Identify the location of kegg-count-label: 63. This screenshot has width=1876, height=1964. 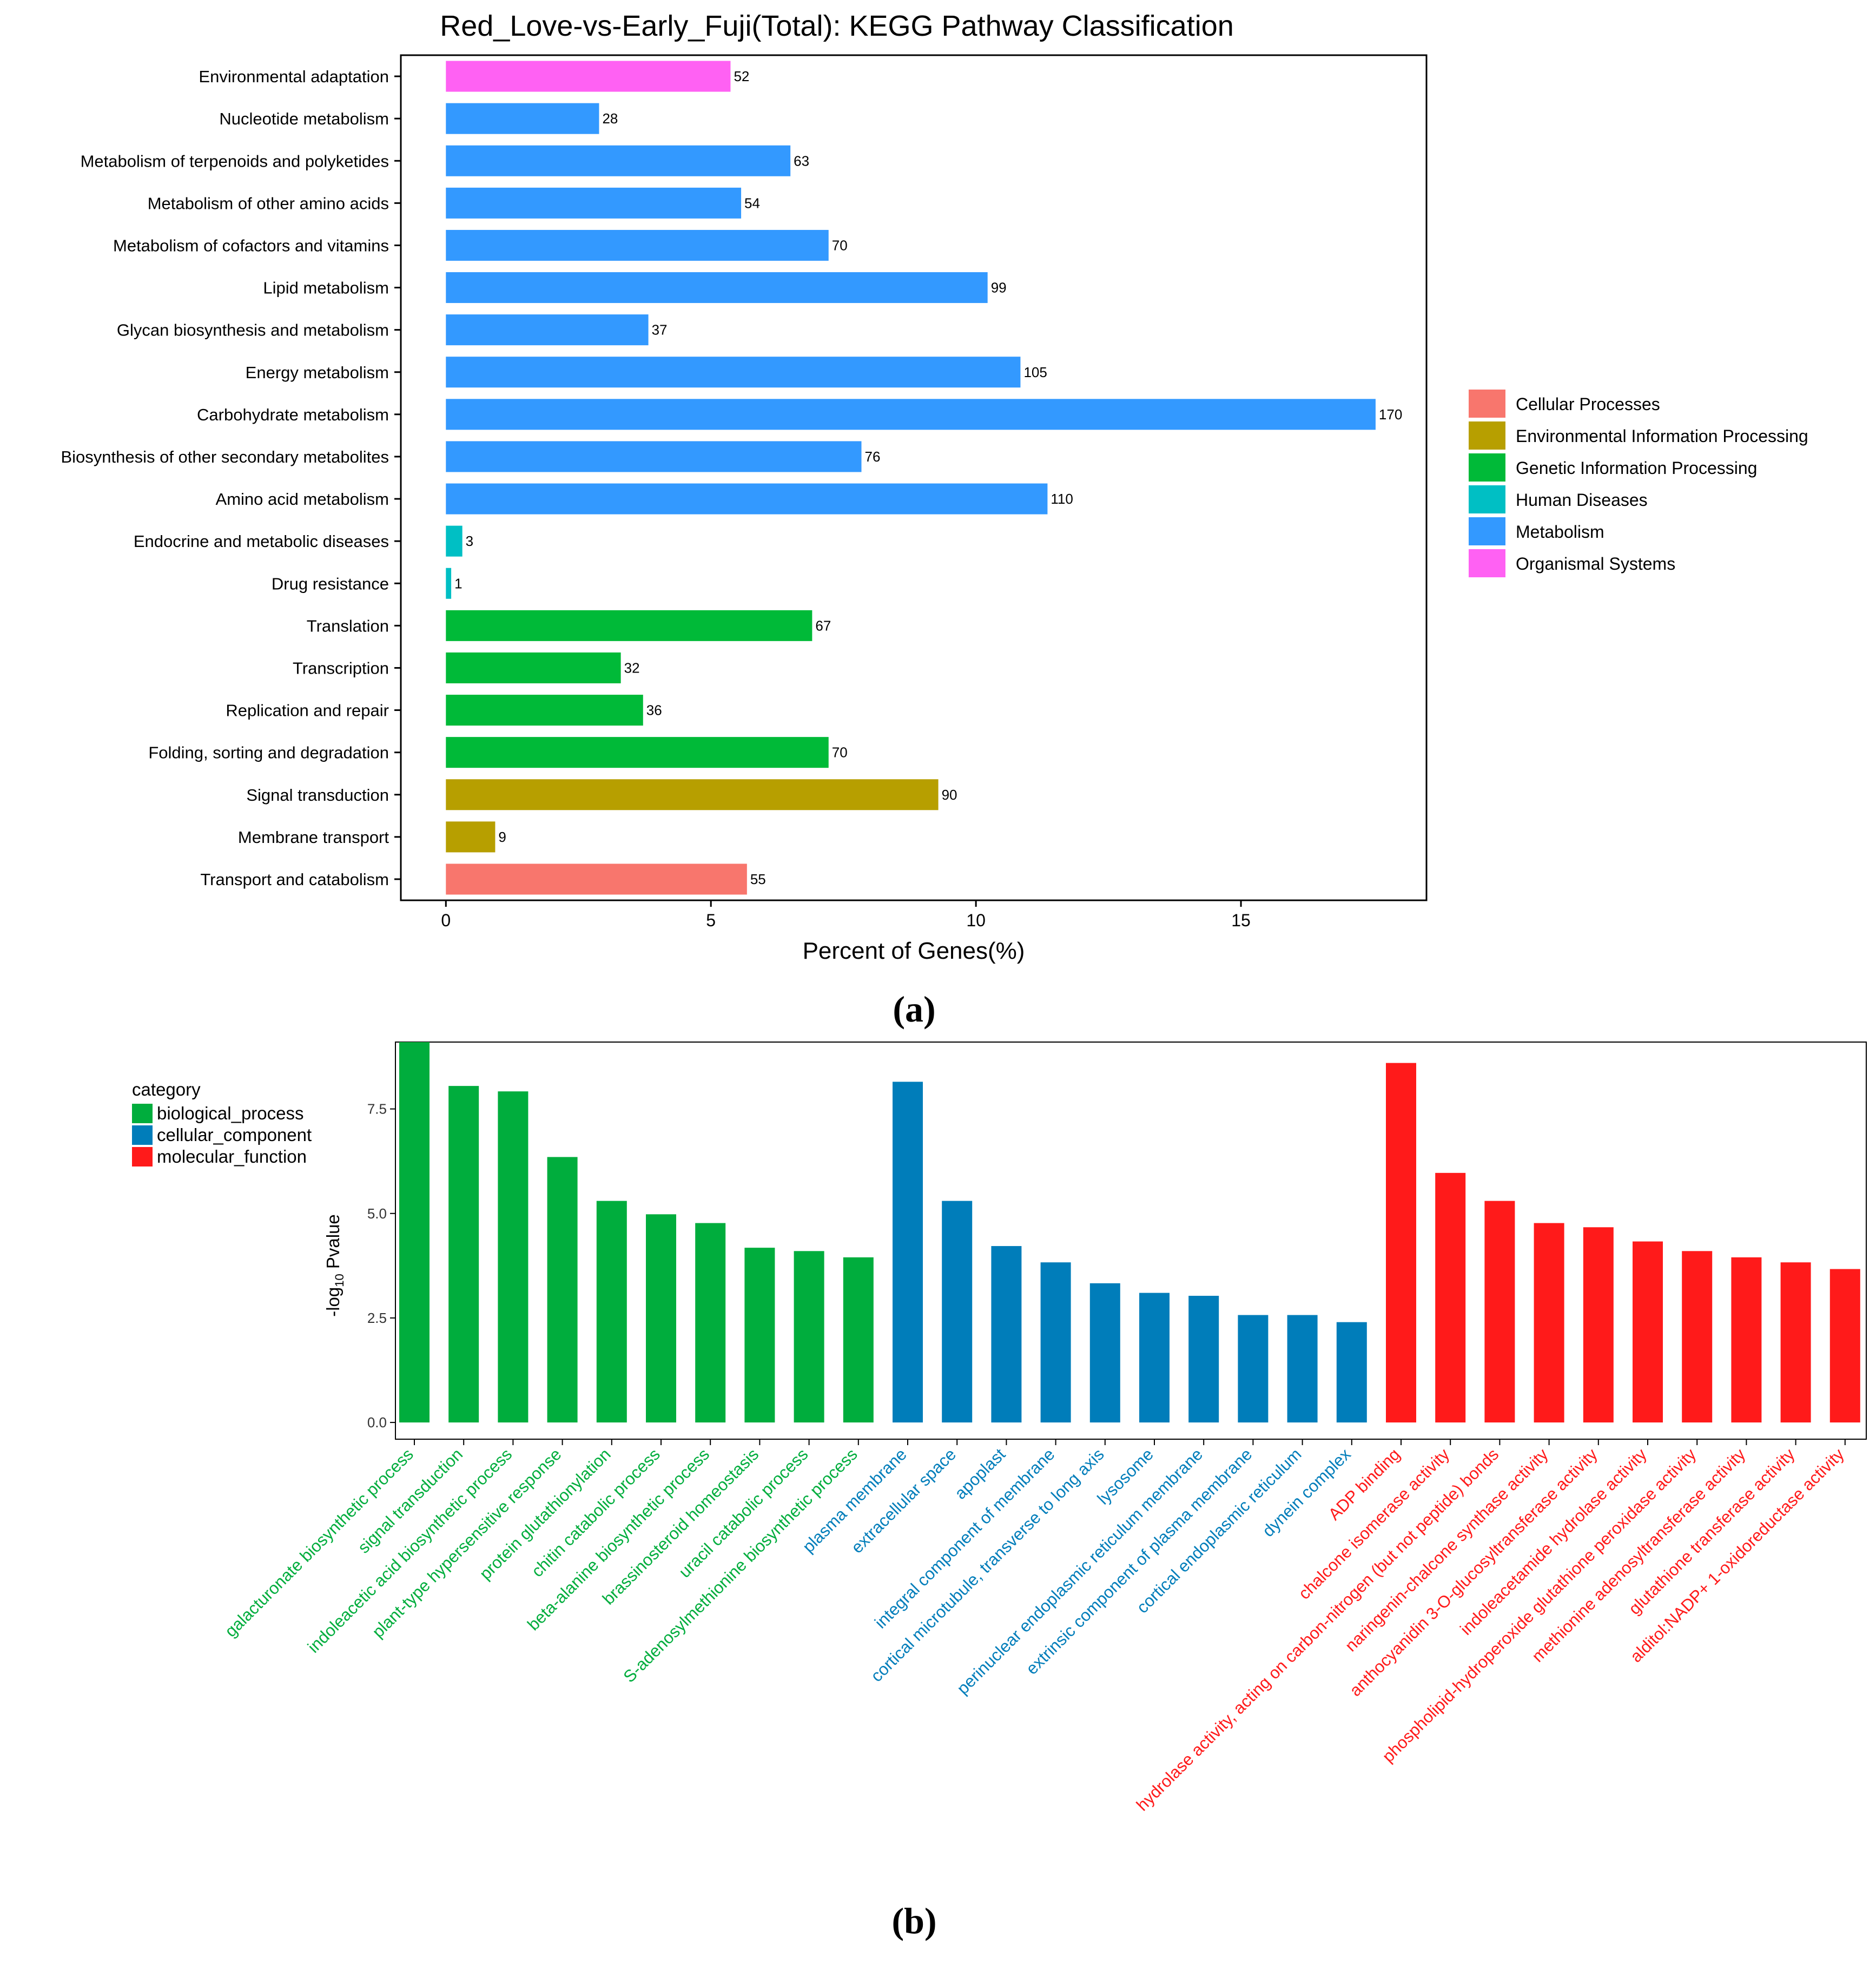
(801, 161).